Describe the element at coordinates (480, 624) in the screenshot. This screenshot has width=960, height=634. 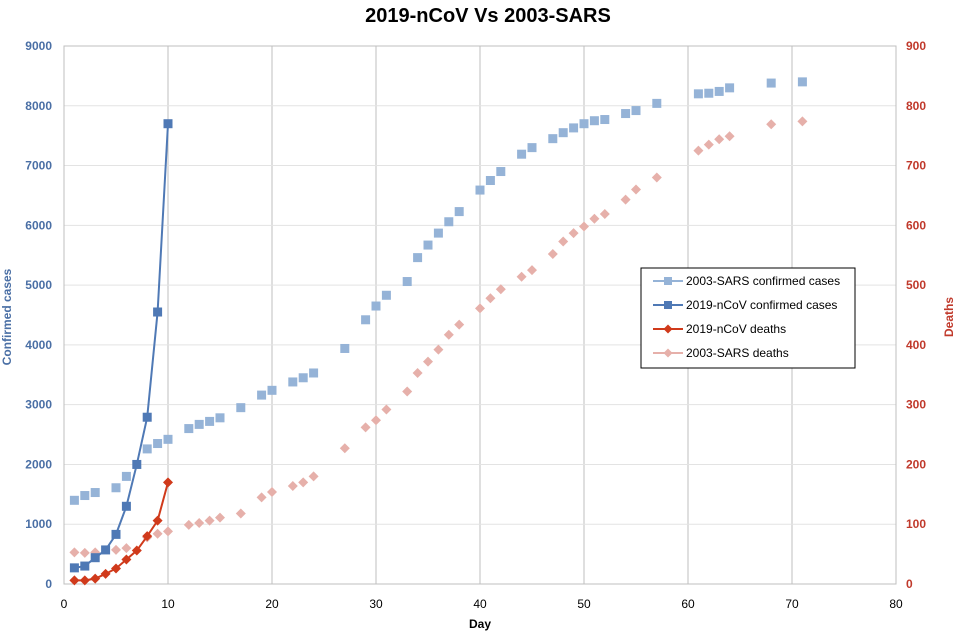
I see `x-axis-label: Day` at that location.